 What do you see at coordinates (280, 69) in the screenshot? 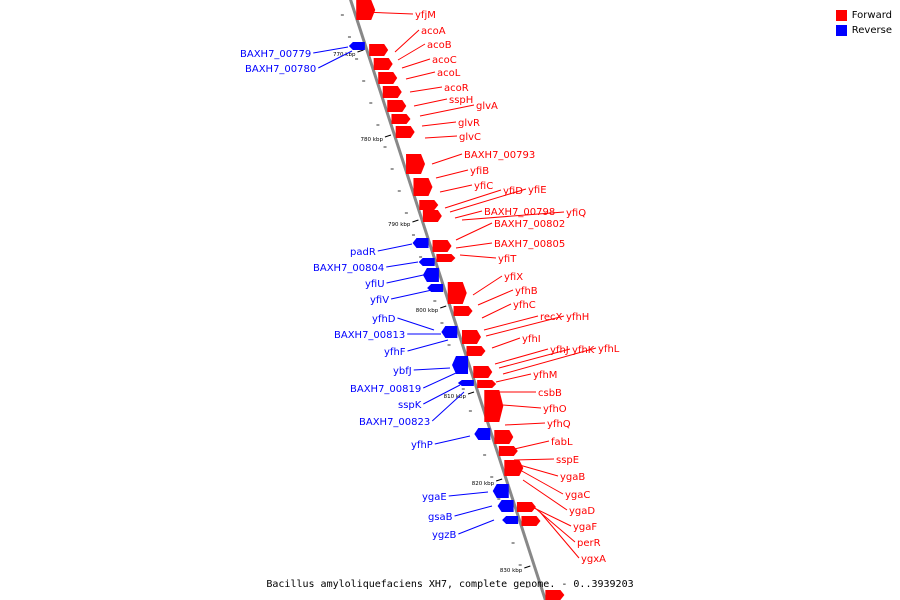
I see `reverse-gene-label: BAXH7_00780` at bounding box center [280, 69].